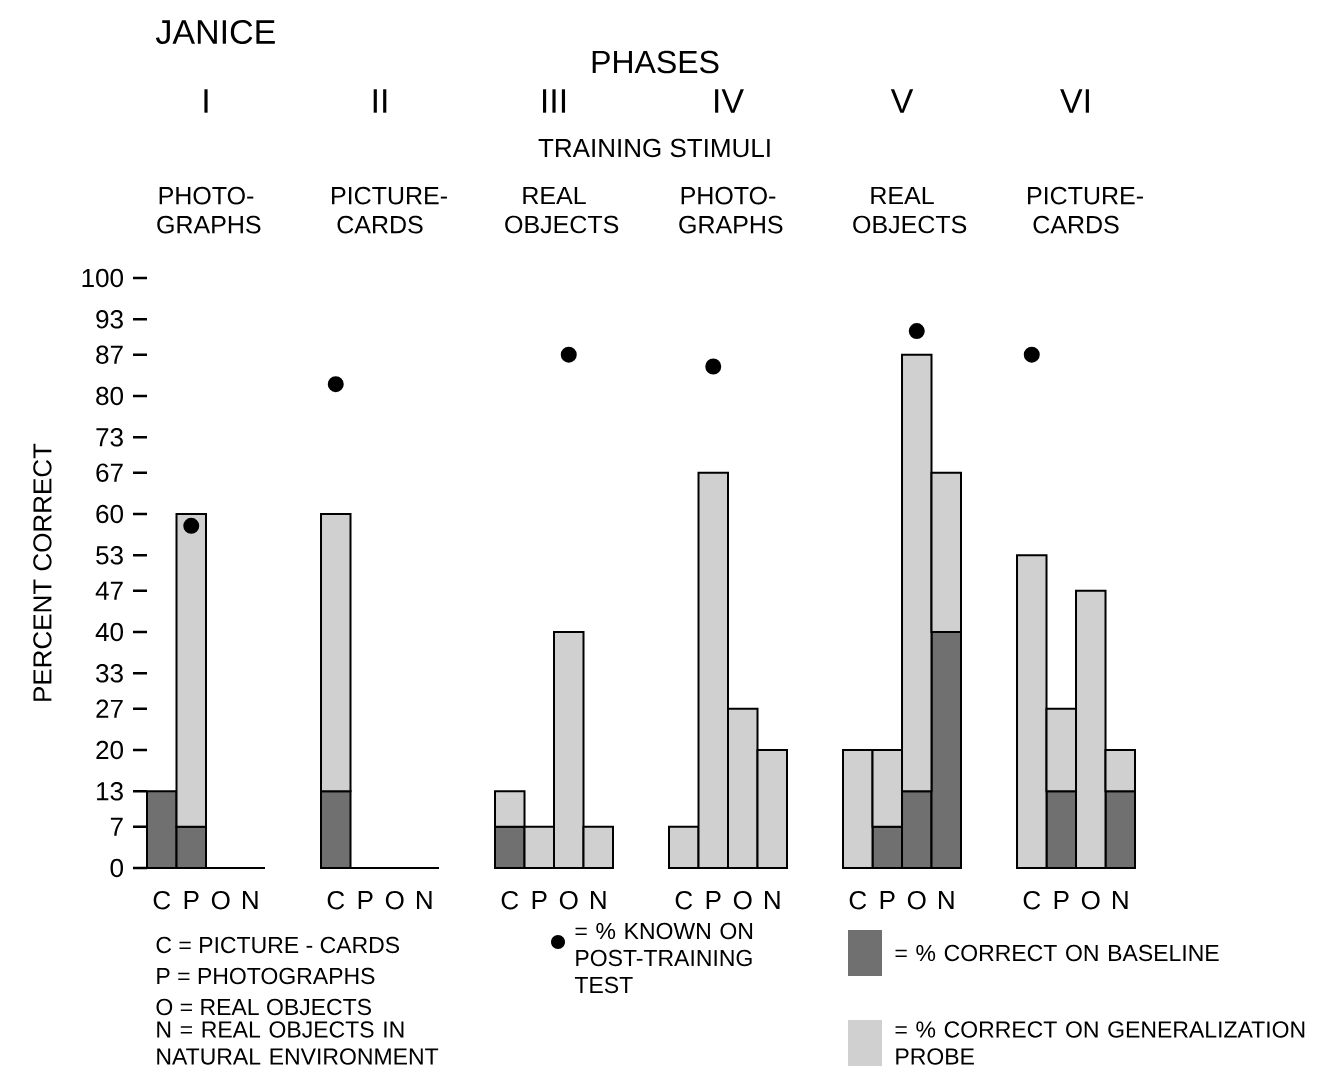 This screenshot has width=1337, height=1087. Describe the element at coordinates (902, 101) in the screenshot. I see `chart-title: V` at that location.